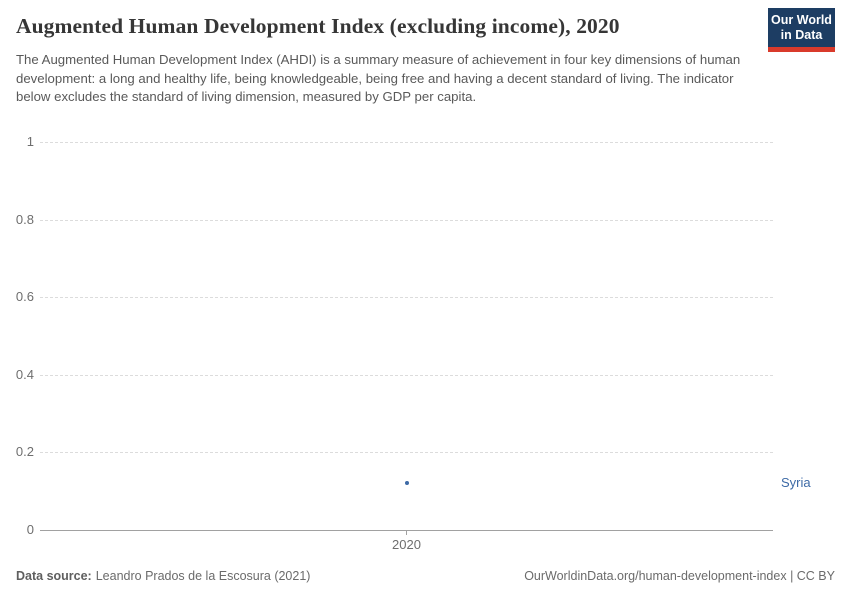 This screenshot has width=850, height=600. What do you see at coordinates (17, 335) in the screenshot?
I see `y-axis: 0 0.2 0.4 0.6 0.8 1` at bounding box center [17, 335].